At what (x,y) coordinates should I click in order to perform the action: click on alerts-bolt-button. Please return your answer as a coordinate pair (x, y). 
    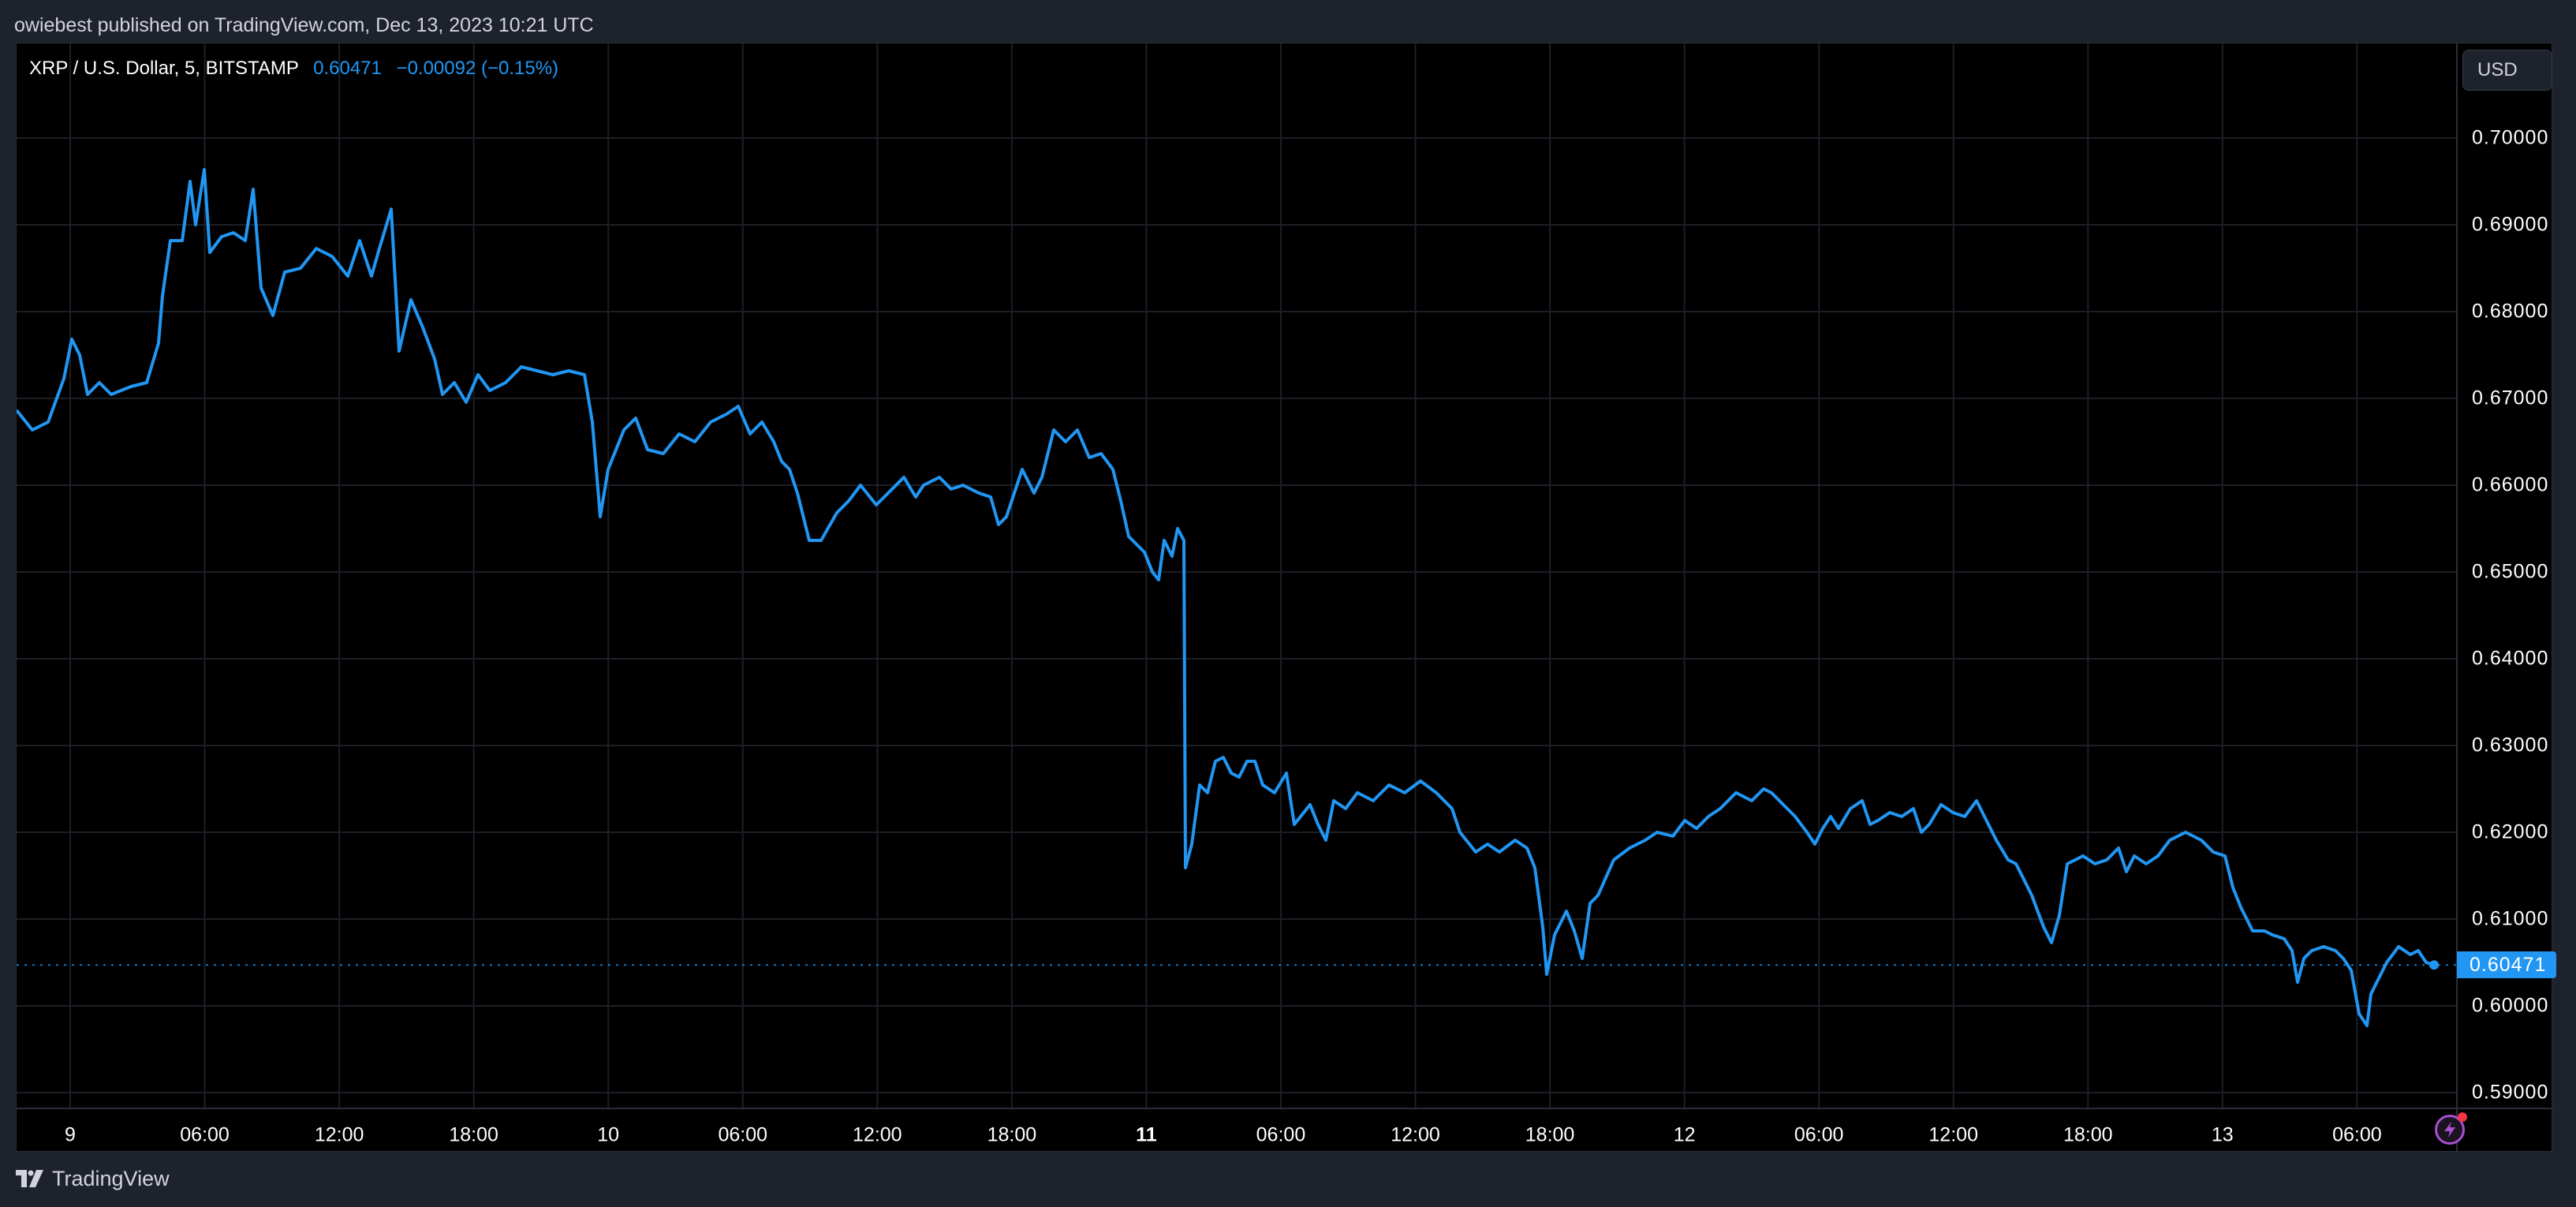
    Looking at the image, I should click on (2451, 1129).